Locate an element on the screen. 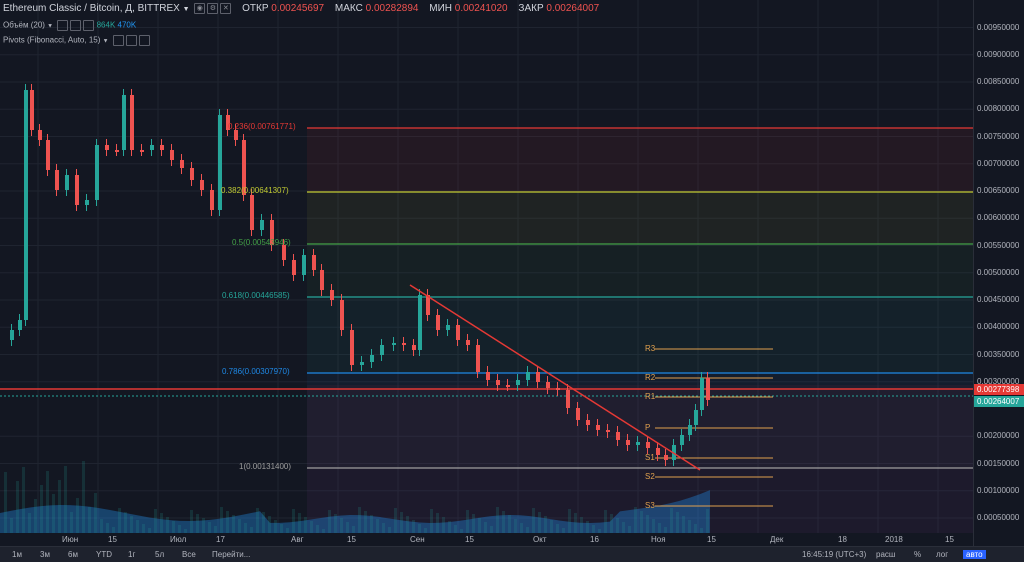  range-1y-button: 1г is located at coordinates (132, 554).